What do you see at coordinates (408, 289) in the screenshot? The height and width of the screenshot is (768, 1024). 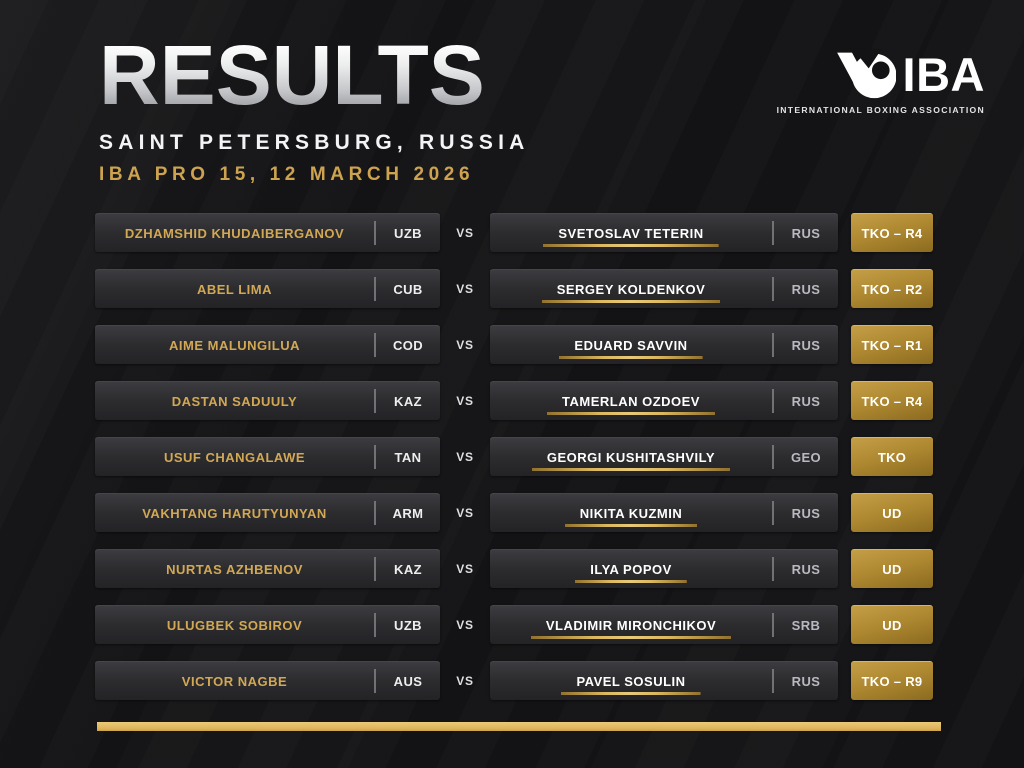 I see `left-fighter-country: CUB` at bounding box center [408, 289].